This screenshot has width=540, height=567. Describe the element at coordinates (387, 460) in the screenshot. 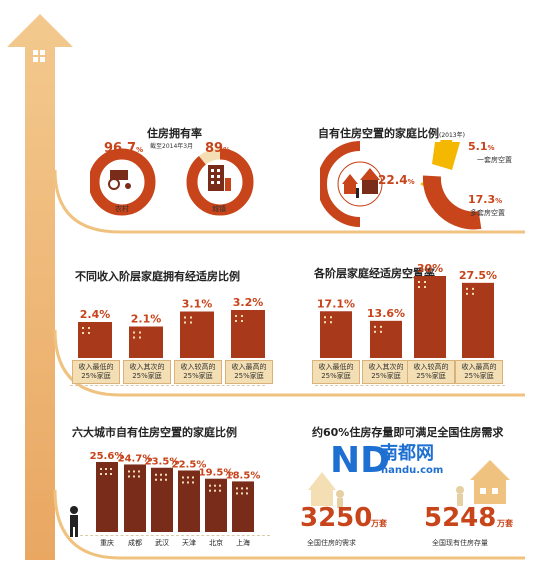

I see `nandu-logo: ND 南都网 nandu.com` at that location.